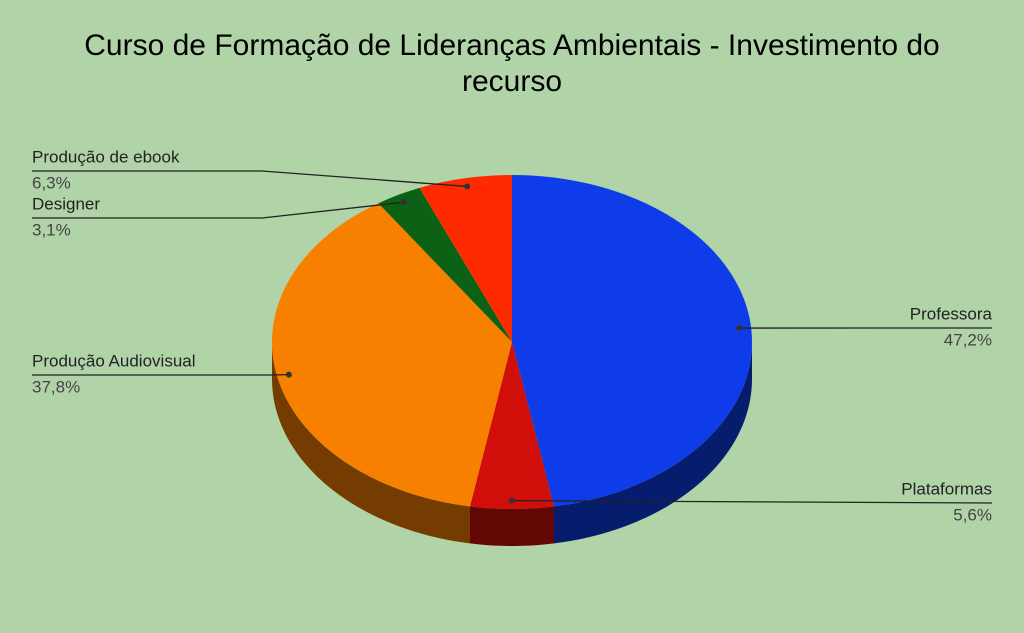 The height and width of the screenshot is (633, 1024). I want to click on value-label: 6,3%, so click(51, 182).